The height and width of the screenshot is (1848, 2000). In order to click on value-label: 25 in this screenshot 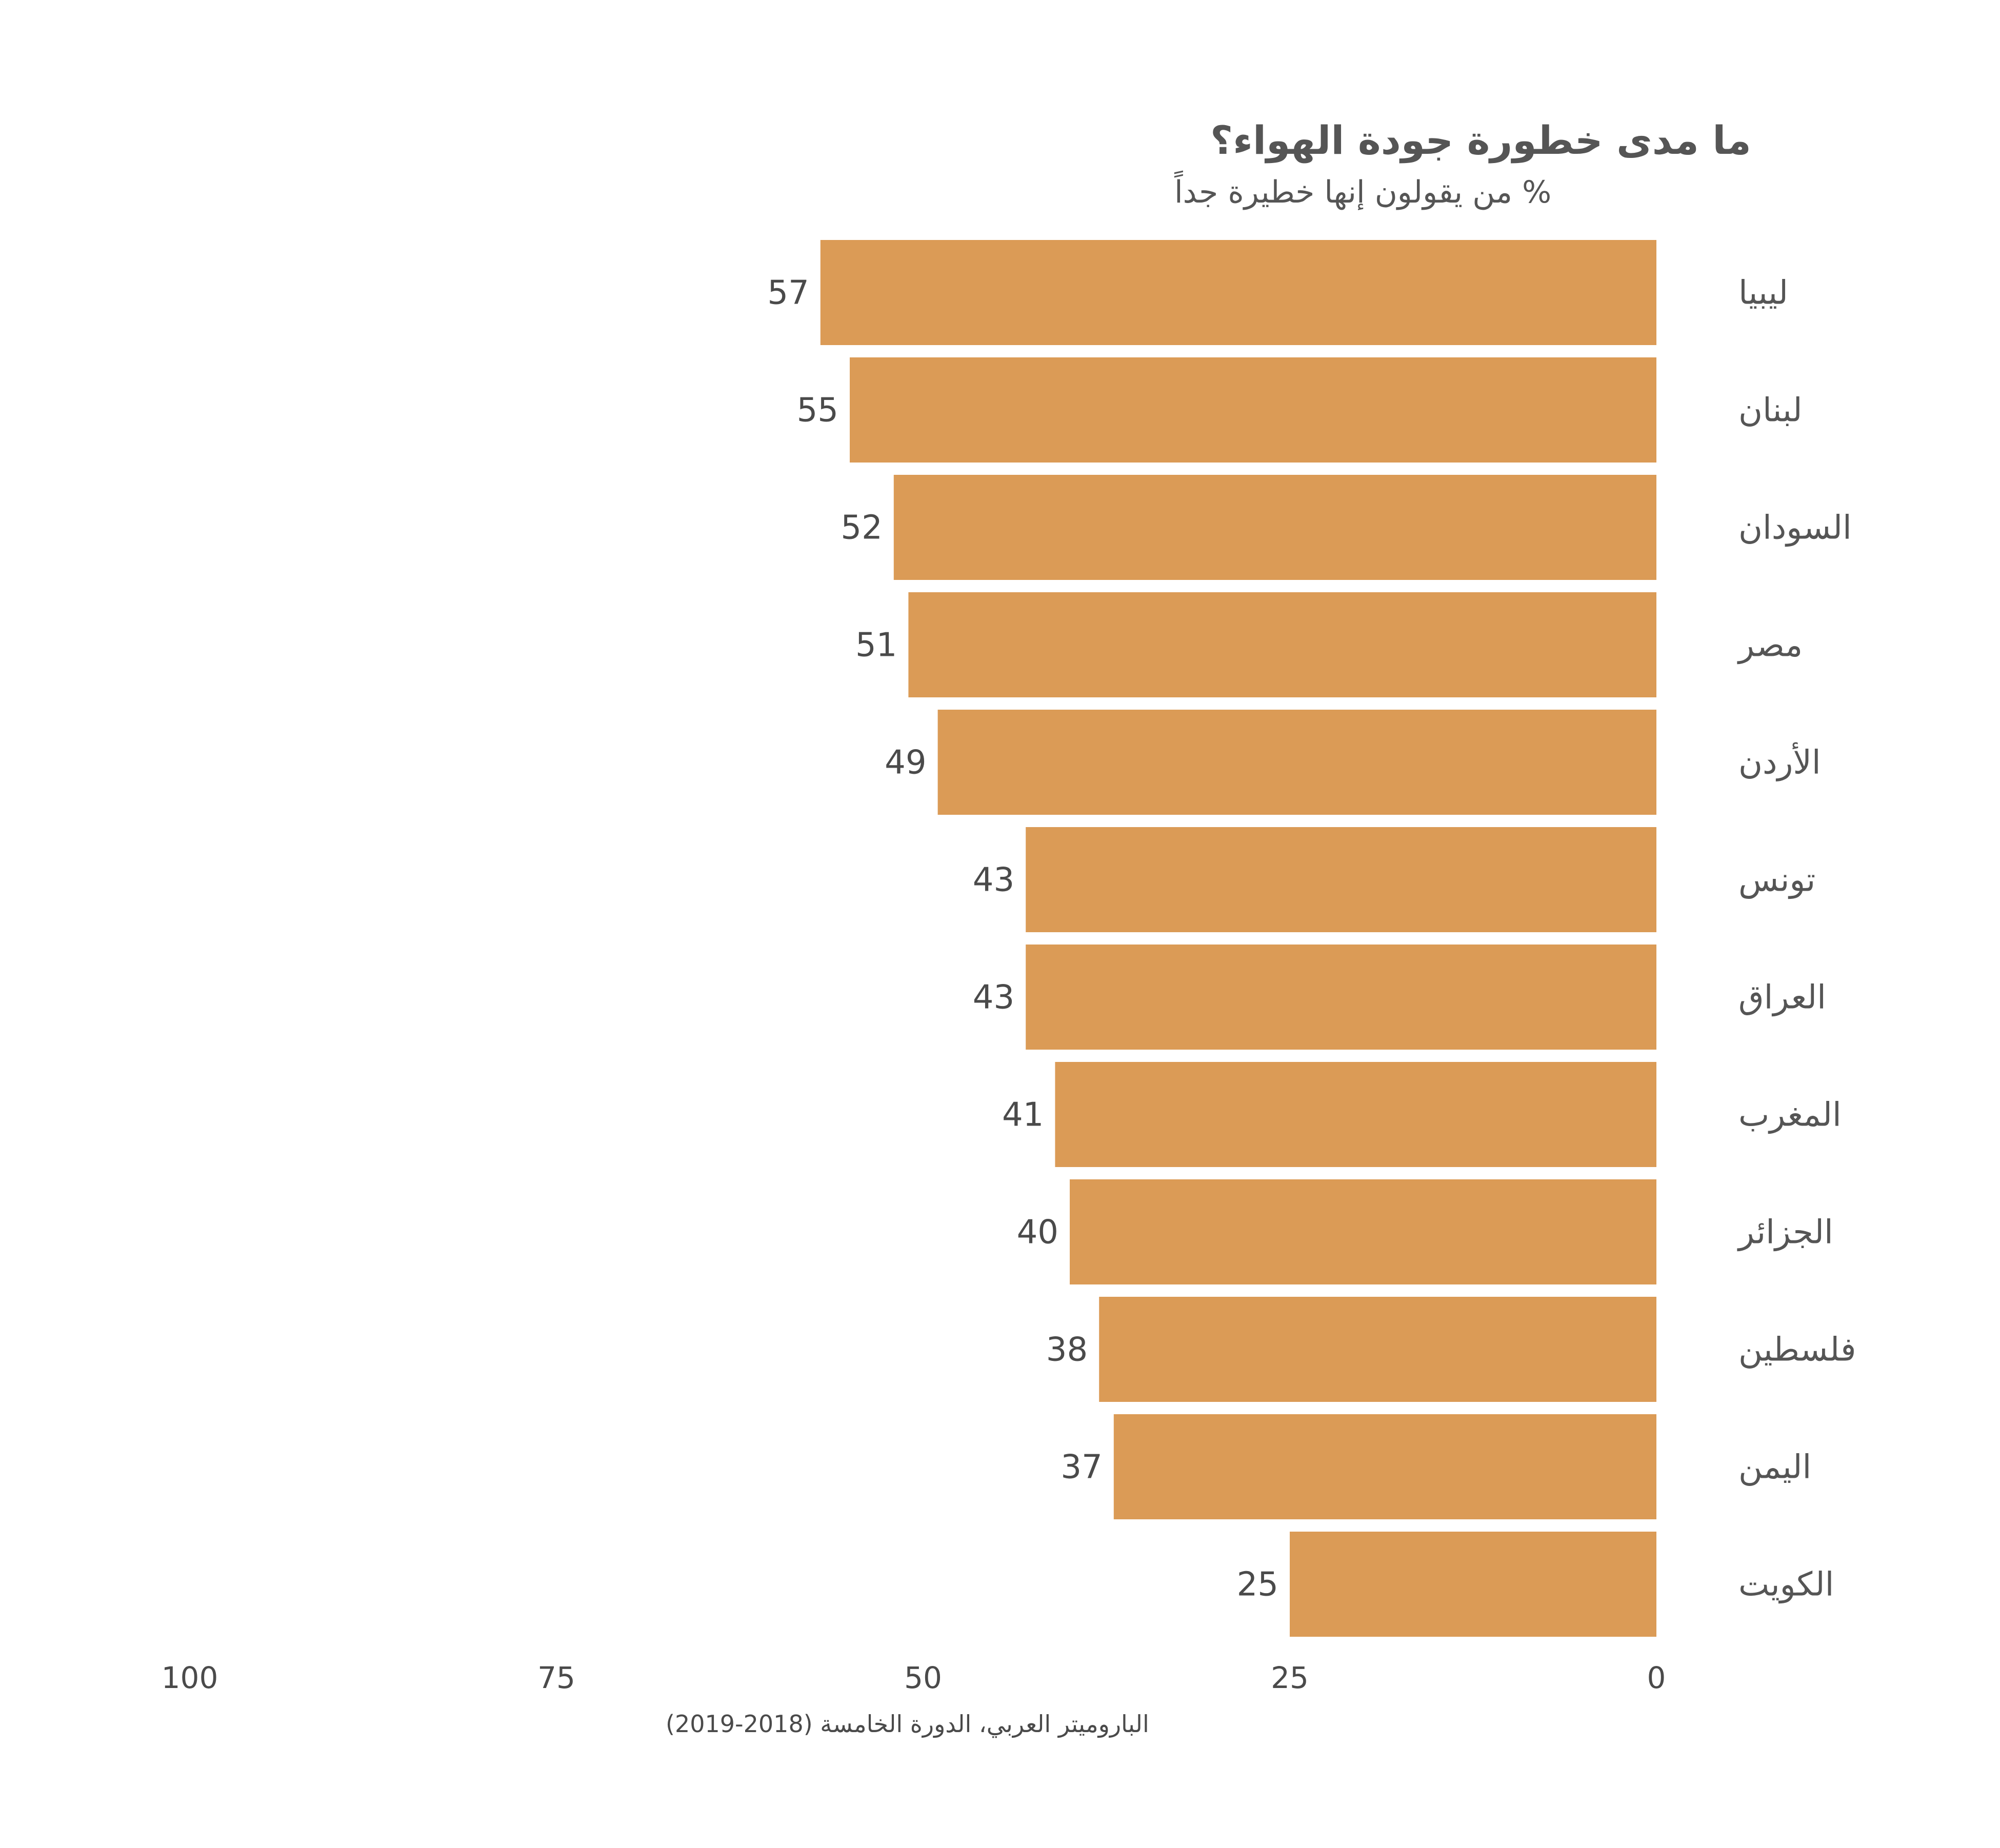, I will do `click(1257, 1585)`.